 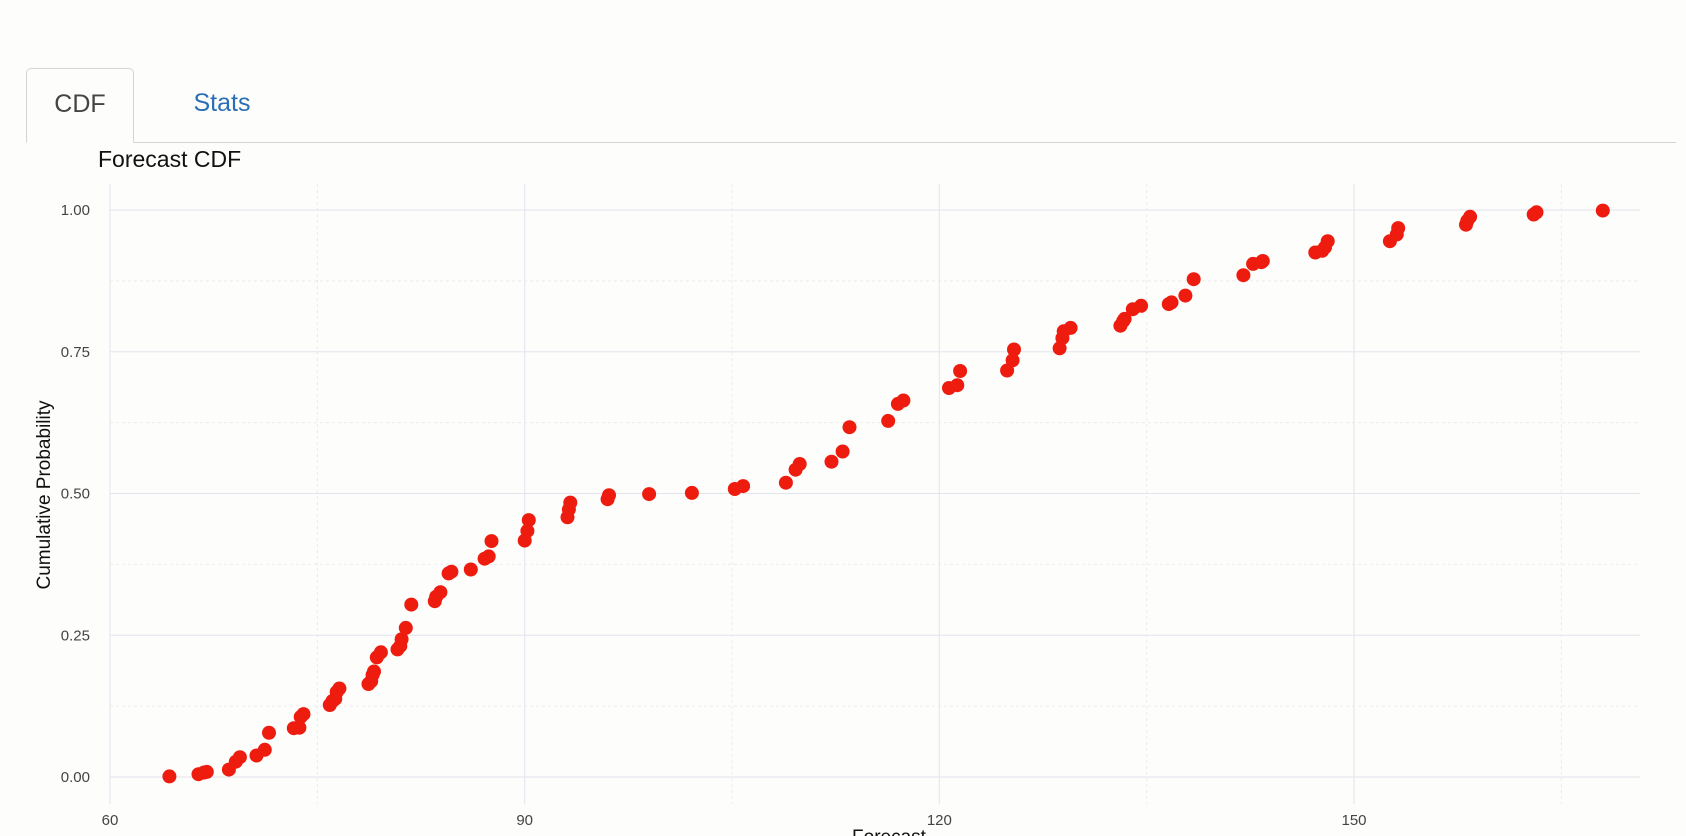 I want to click on y-tick-label: 0.25, so click(x=75, y=635).